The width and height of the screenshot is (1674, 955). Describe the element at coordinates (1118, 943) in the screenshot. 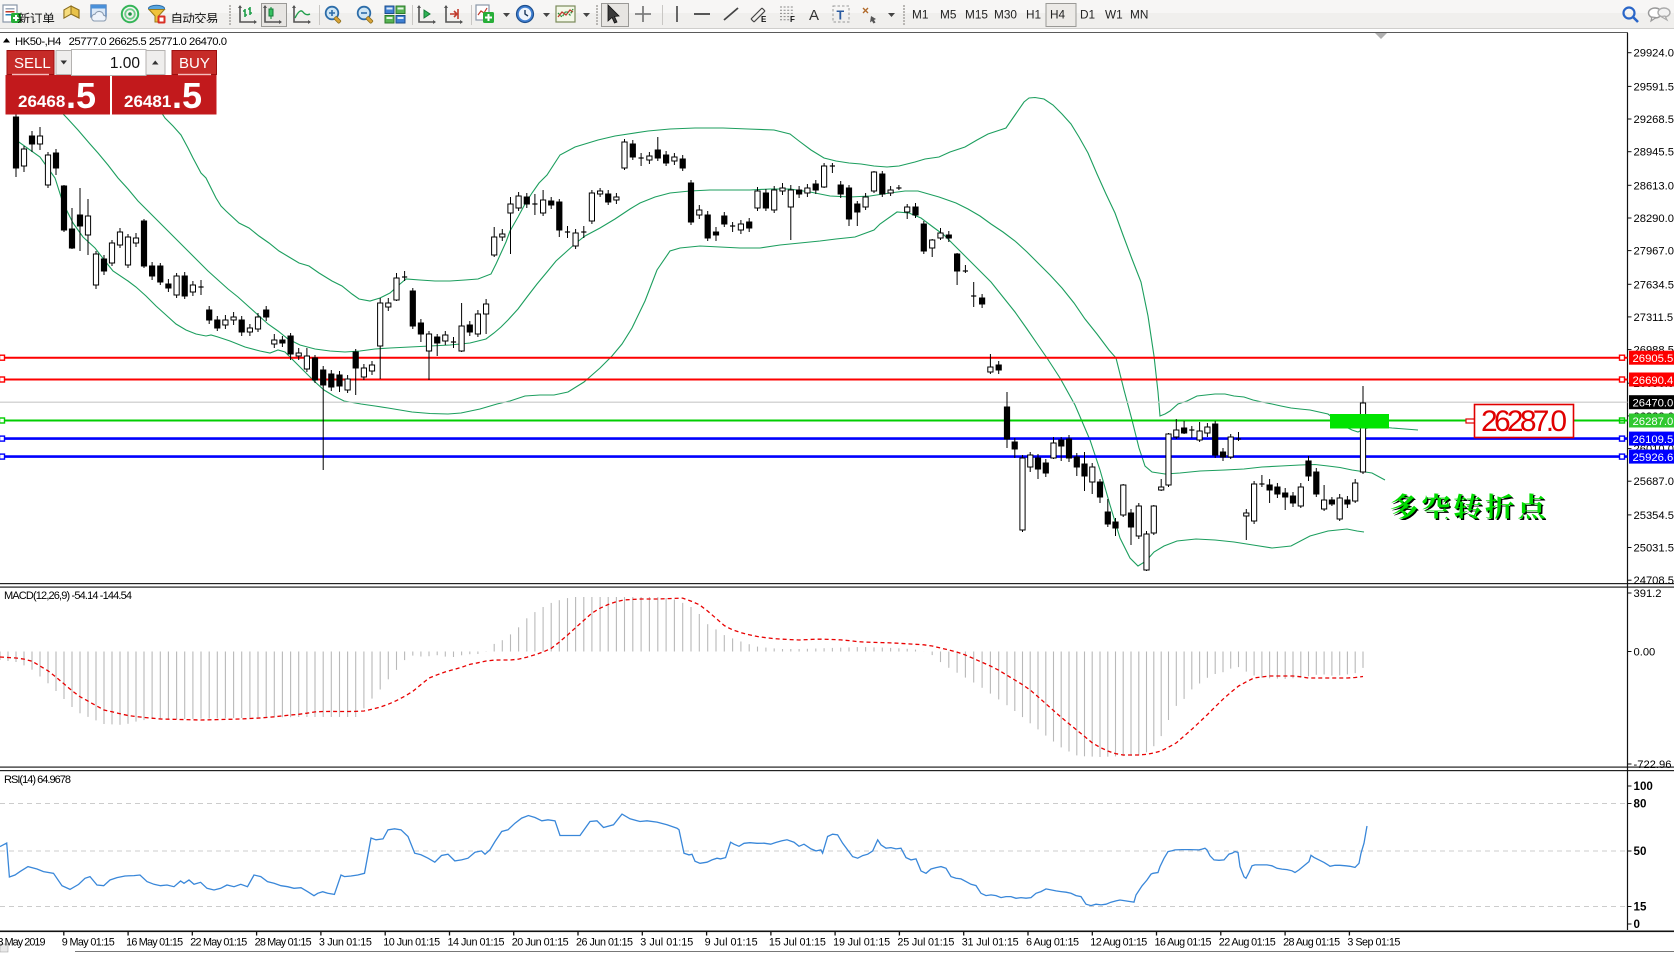

I see `svg-text: 12 Aug 01:15` at that location.